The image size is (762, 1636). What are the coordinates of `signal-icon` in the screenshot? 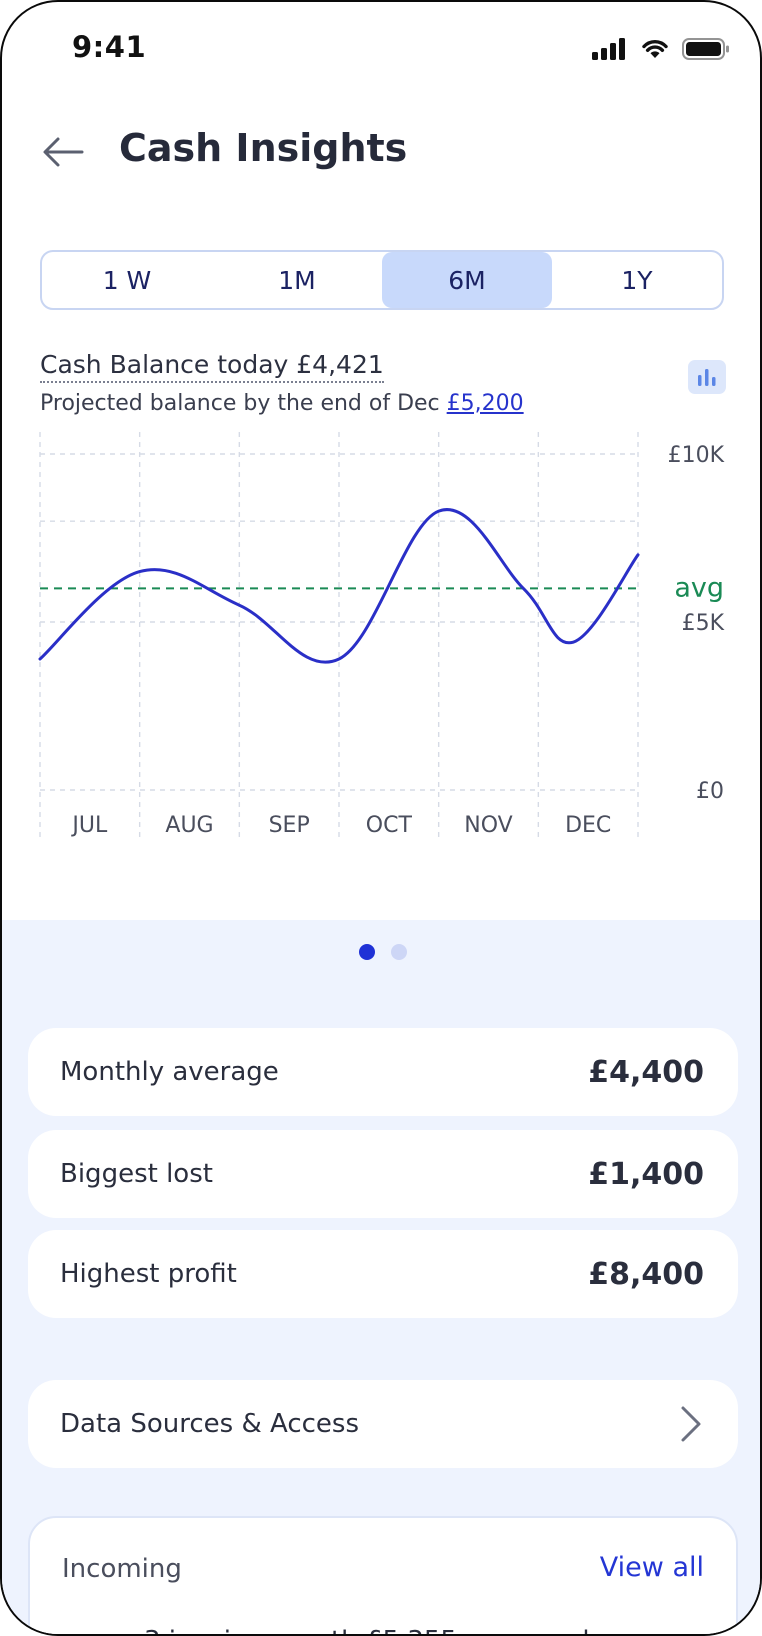 It's located at (608, 49).